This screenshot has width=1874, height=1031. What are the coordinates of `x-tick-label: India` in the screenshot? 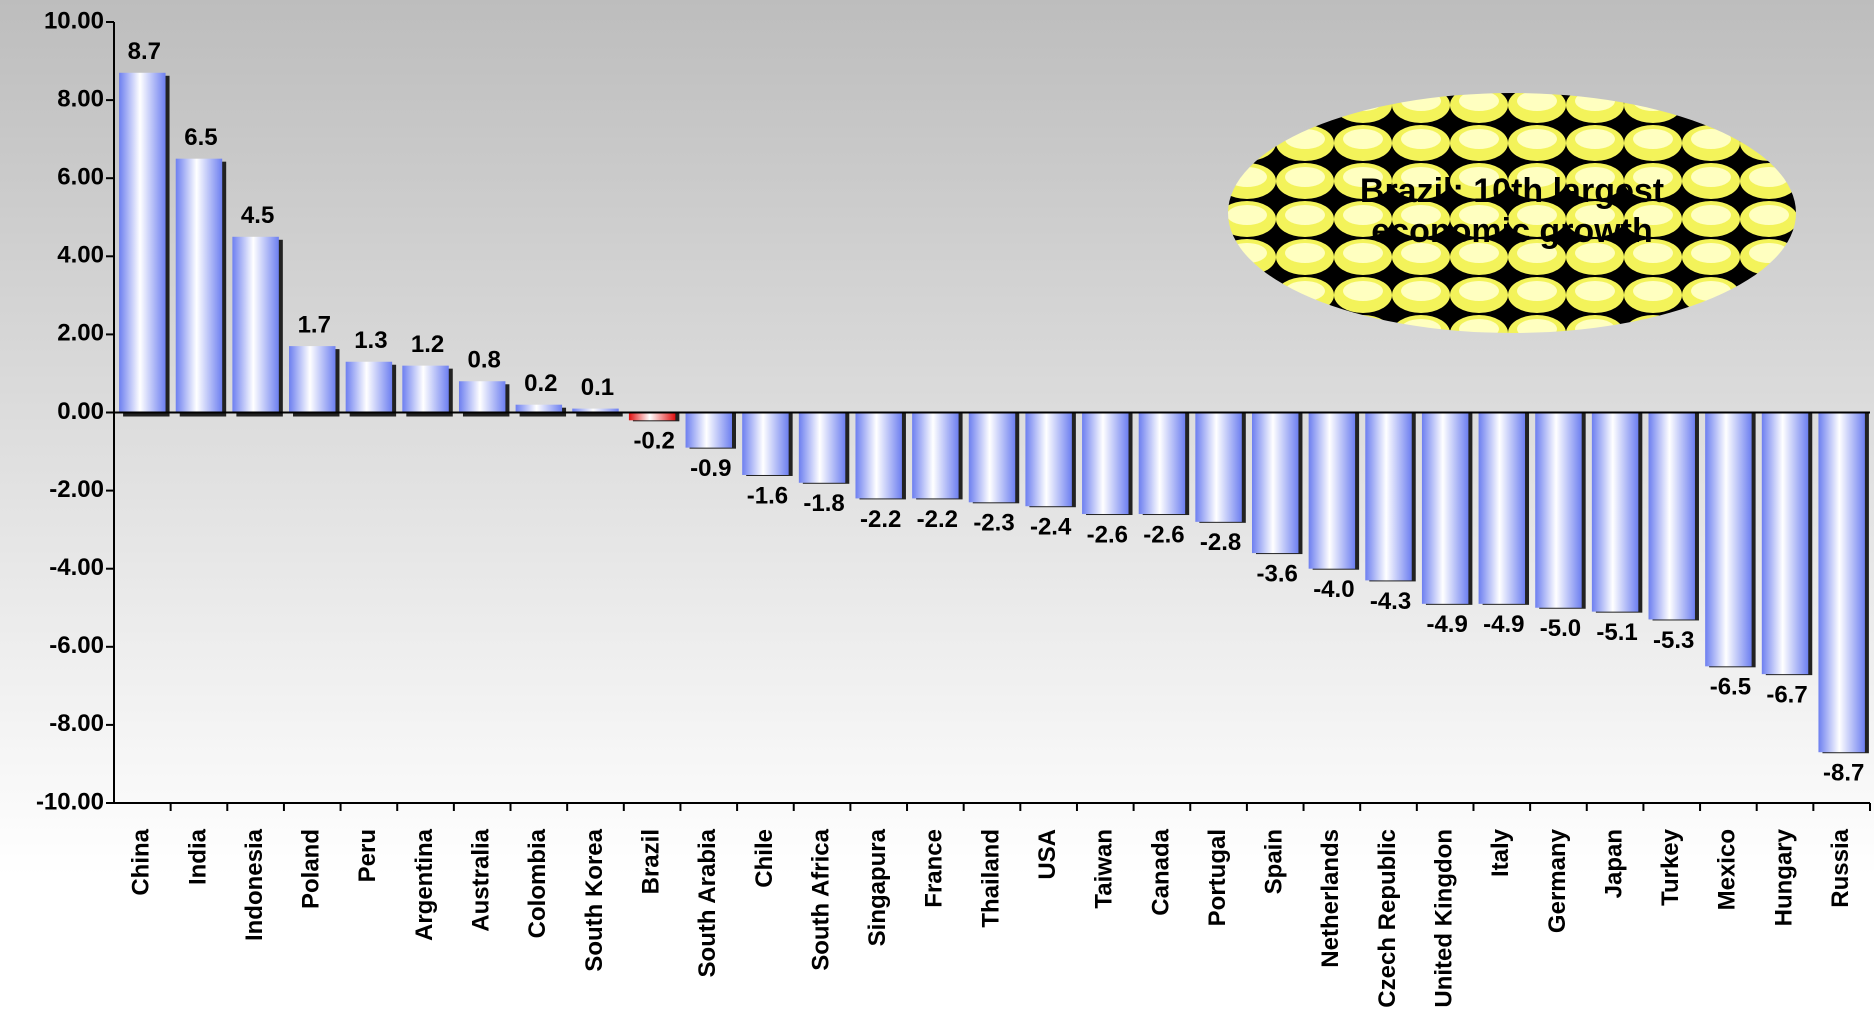 It's located at (197, 856).